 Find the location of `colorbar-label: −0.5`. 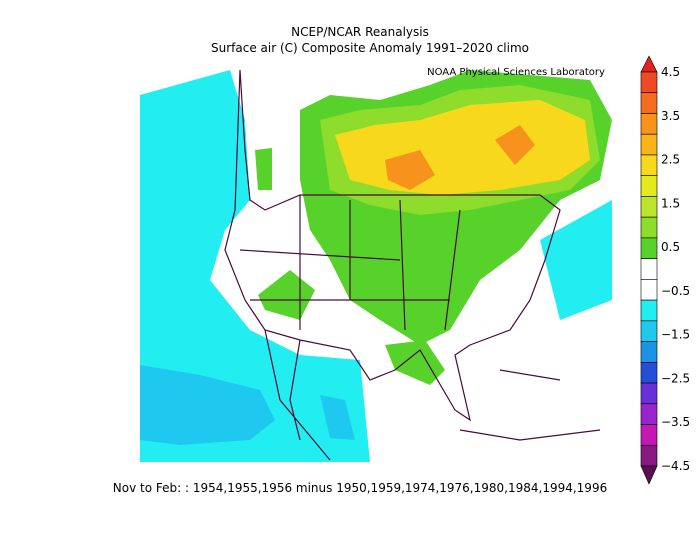

colorbar-label: −0.5 is located at coordinates (675, 291).